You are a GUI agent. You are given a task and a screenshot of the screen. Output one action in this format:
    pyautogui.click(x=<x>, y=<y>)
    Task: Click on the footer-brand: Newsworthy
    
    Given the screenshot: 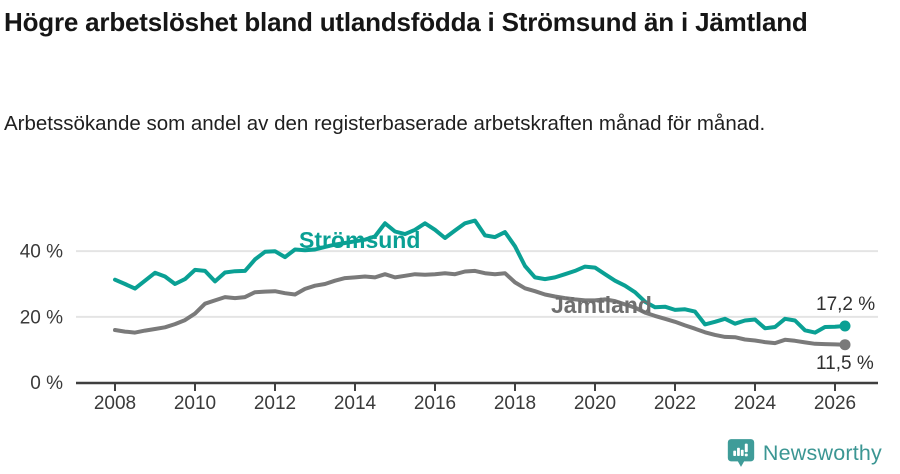 What is the action you would take?
    pyautogui.click(x=804, y=453)
    